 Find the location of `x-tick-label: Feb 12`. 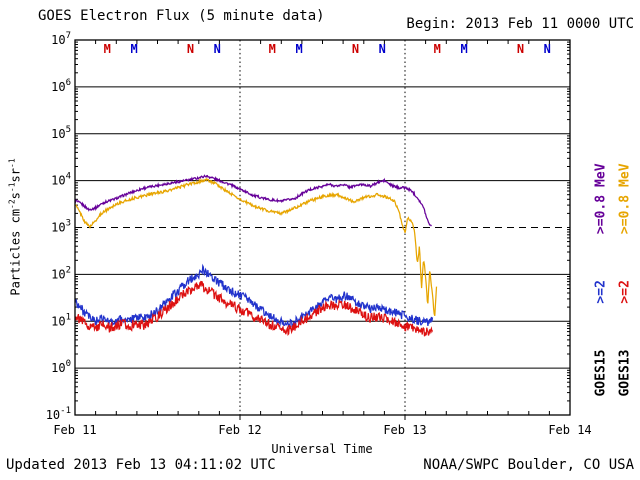

x-tick-label: Feb 12 is located at coordinates (239, 430).